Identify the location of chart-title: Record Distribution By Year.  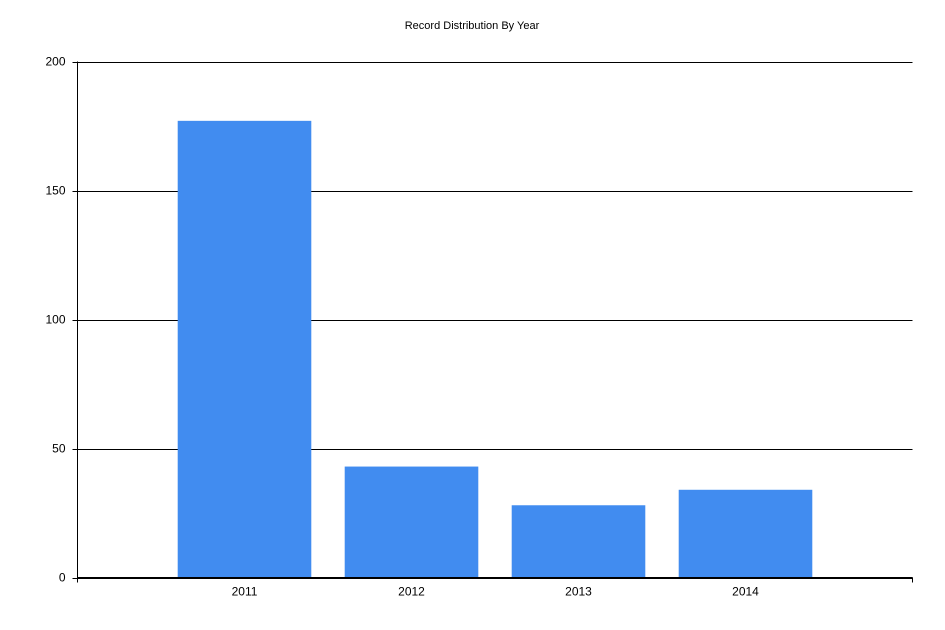
(472, 26).